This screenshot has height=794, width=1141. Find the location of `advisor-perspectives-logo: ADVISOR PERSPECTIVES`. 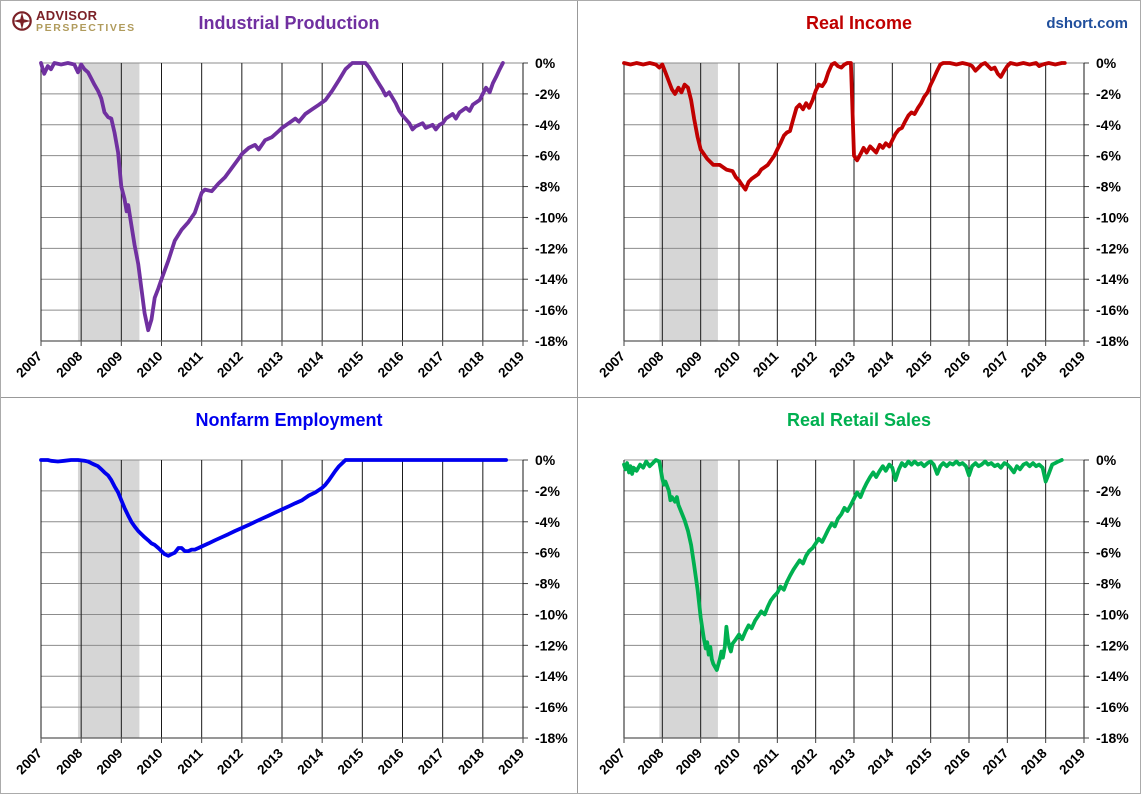

advisor-perspectives-logo: ADVISOR PERSPECTIVES is located at coordinates (73, 21).